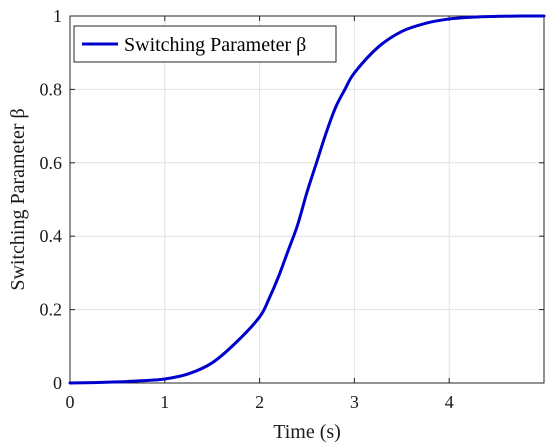 The image size is (550, 446). I want to click on y-tick-label: 1, so click(57, 16).